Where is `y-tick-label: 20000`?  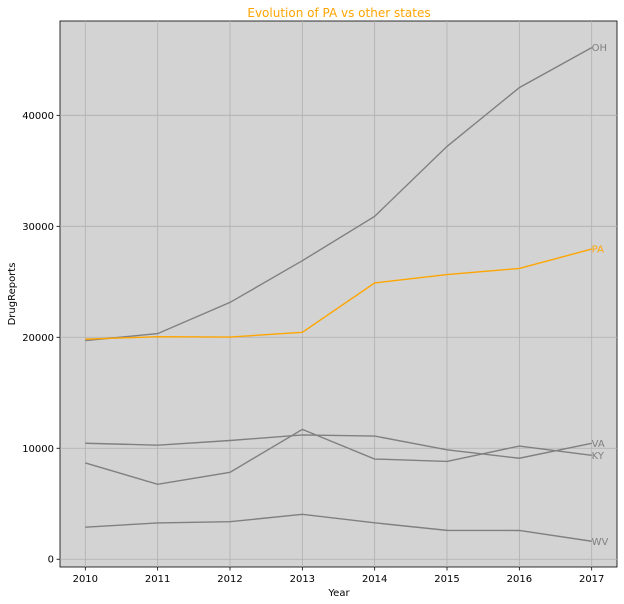
y-tick-label: 20000 is located at coordinates (38, 338).